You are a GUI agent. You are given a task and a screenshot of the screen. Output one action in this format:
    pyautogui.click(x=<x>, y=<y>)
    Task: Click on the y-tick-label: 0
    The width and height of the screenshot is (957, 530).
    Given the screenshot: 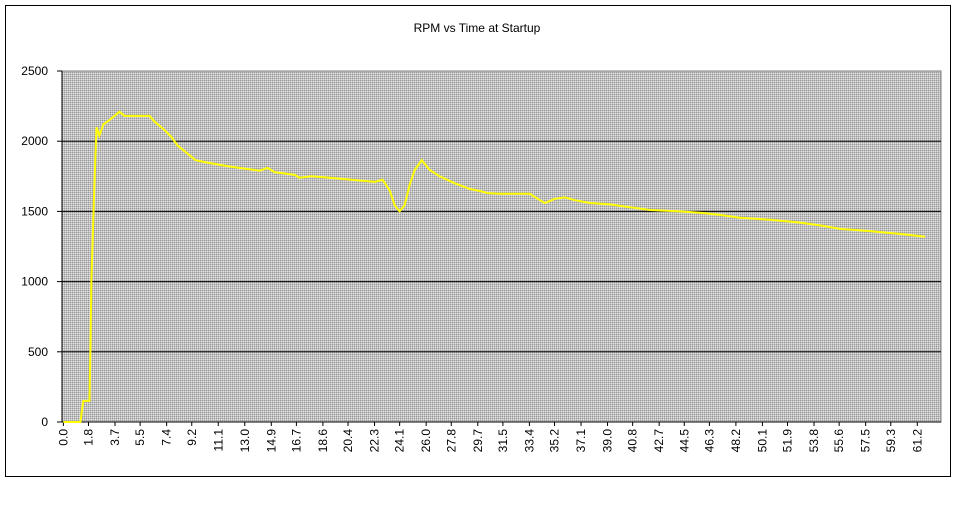 What is the action you would take?
    pyautogui.click(x=44, y=422)
    